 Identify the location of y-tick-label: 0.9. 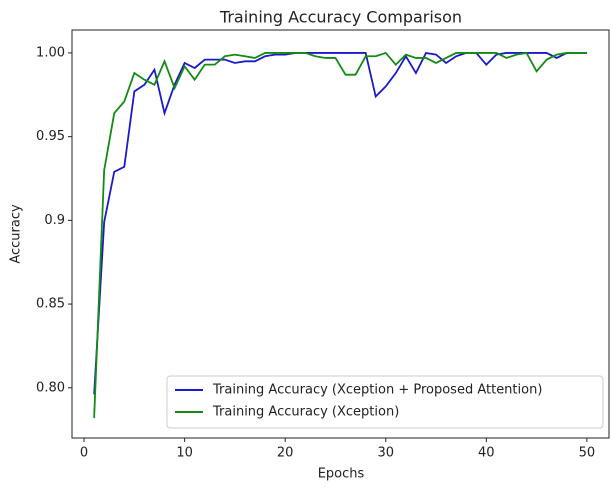
(54, 220).